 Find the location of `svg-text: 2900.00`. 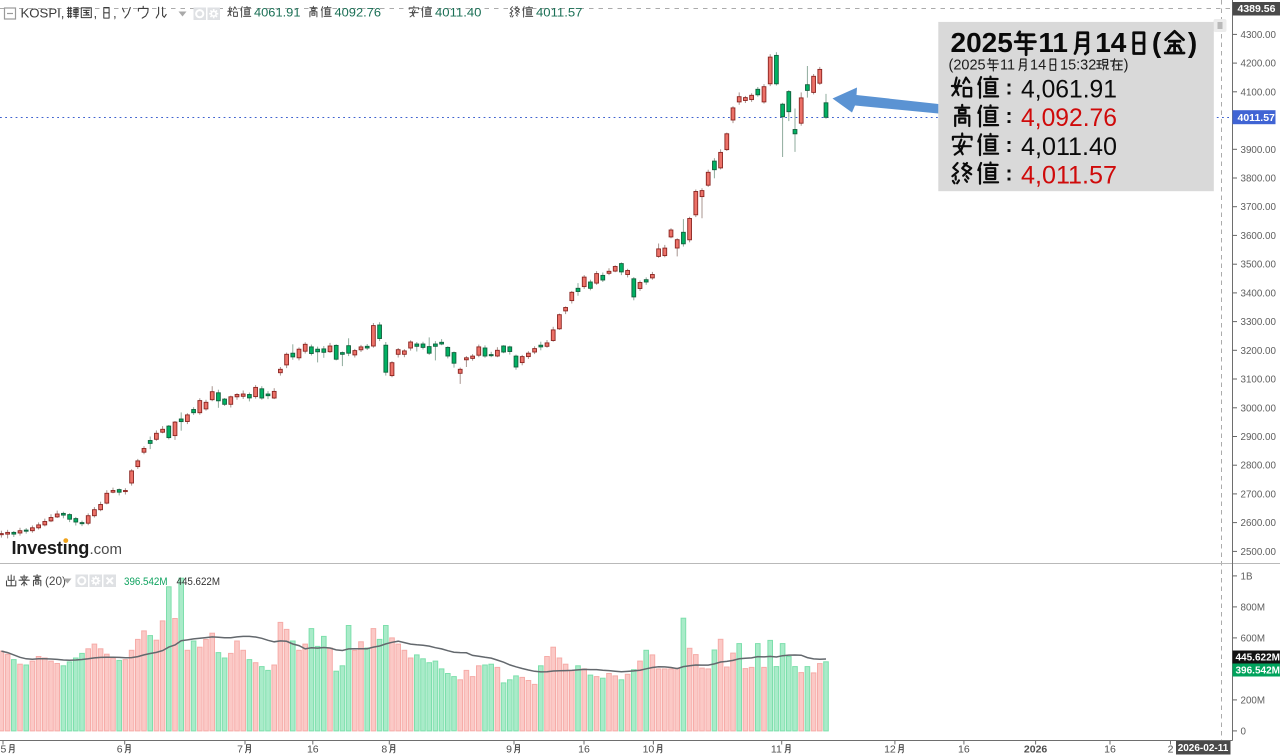

svg-text: 2900.00 is located at coordinates (1259, 437).